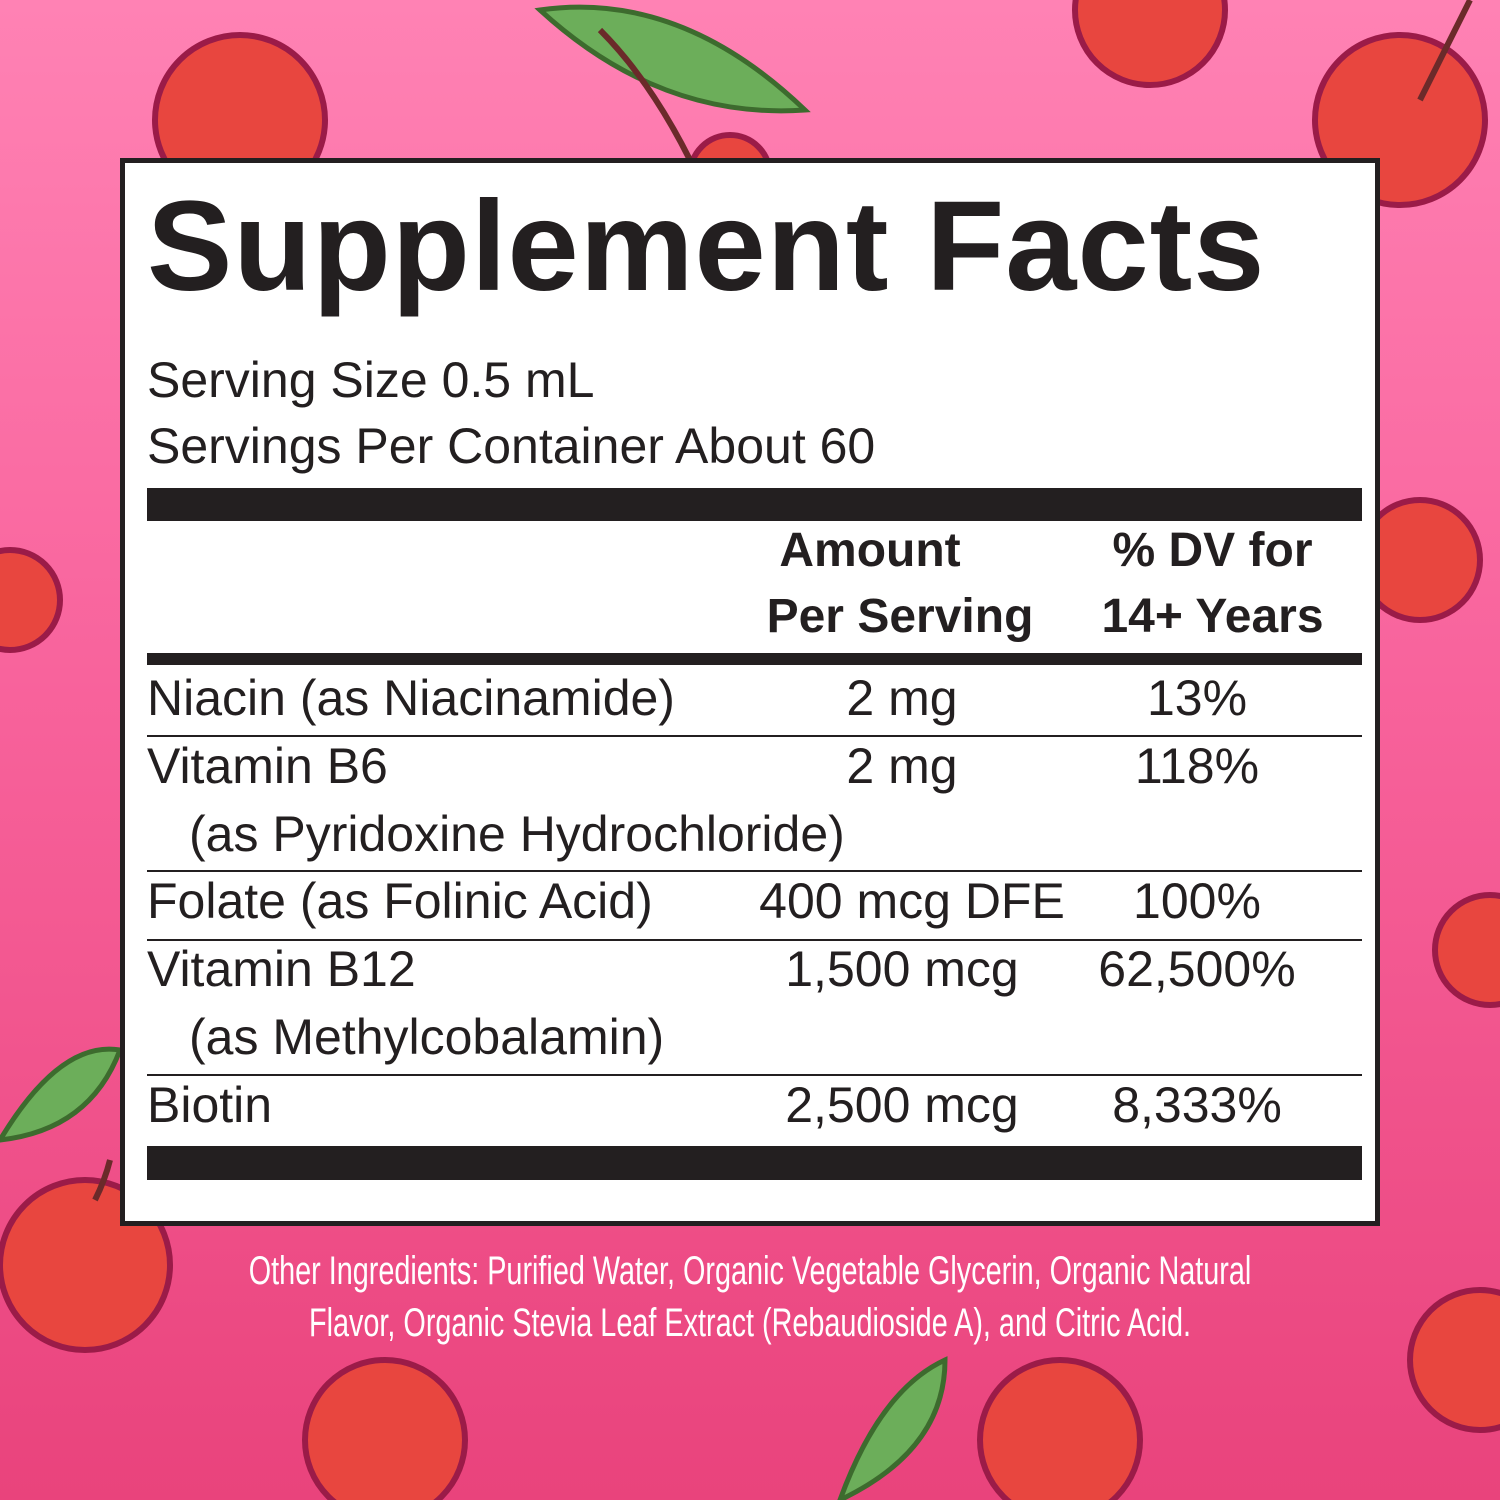  What do you see at coordinates (902, 1105) in the screenshot?
I see `nutrient-amount: 2,500 mcg` at bounding box center [902, 1105].